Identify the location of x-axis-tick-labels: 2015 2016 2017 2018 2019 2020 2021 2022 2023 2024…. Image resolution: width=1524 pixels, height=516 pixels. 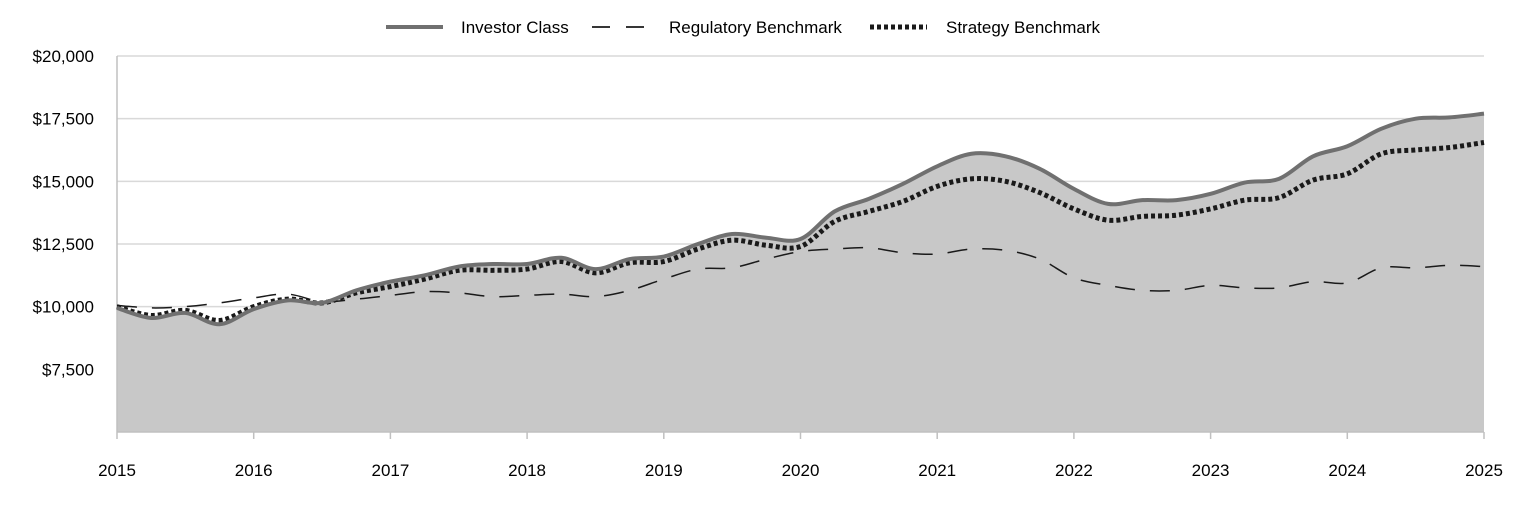
(800, 470).